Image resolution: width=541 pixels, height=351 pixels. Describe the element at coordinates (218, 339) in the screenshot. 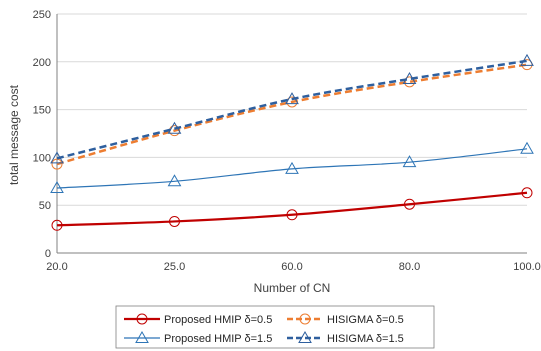

I see `legend-label: Proposed HMIP δ=1.5` at that location.